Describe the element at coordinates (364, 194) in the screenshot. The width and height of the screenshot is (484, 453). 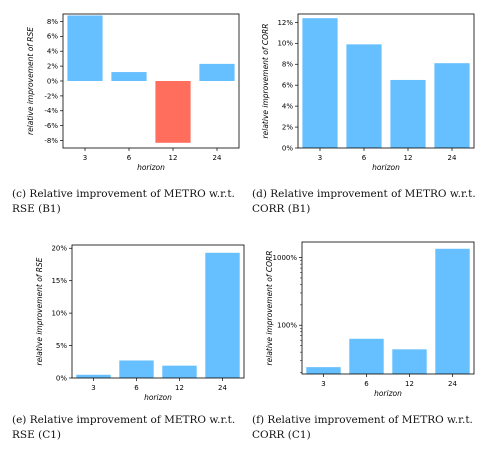
I see `caption-d-line1: (d) Relative improvement of METRO w.r.t.` at that location.